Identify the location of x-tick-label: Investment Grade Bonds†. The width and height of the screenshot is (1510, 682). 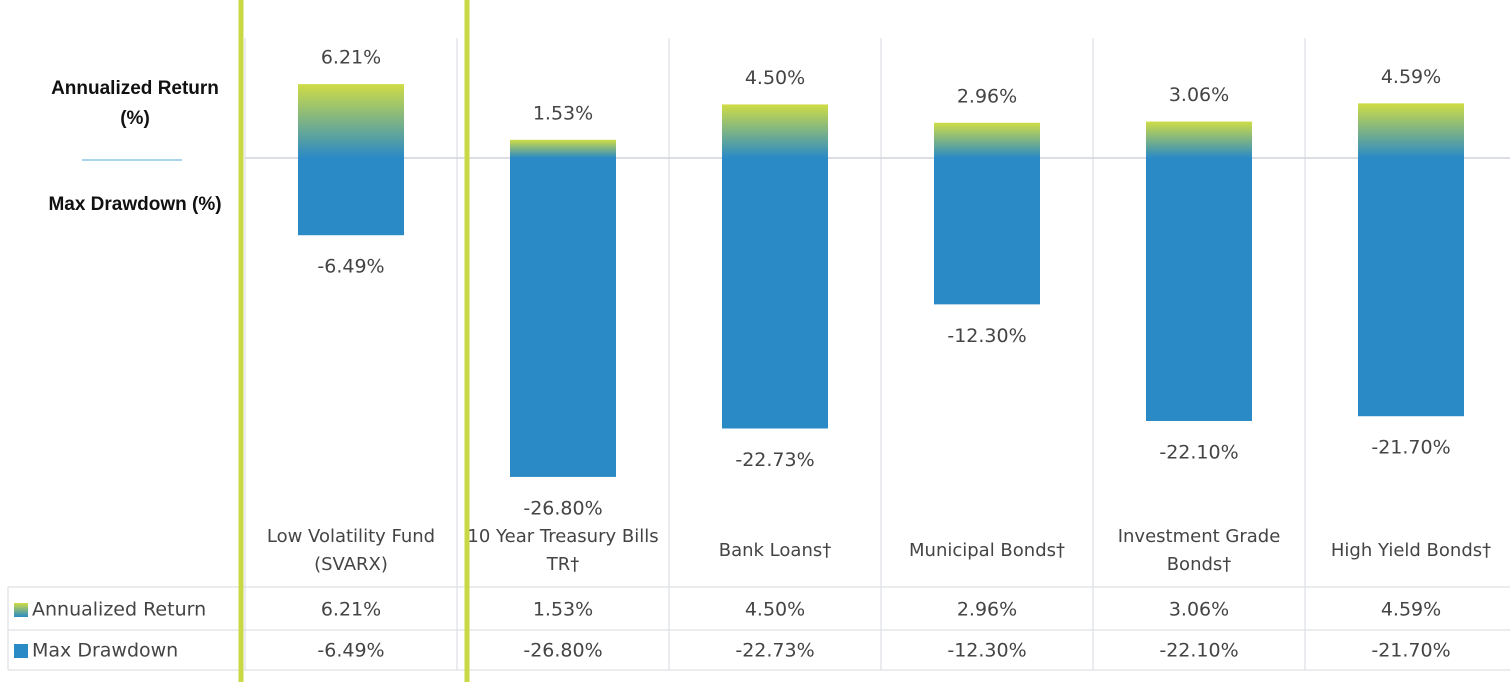
(1199, 550).